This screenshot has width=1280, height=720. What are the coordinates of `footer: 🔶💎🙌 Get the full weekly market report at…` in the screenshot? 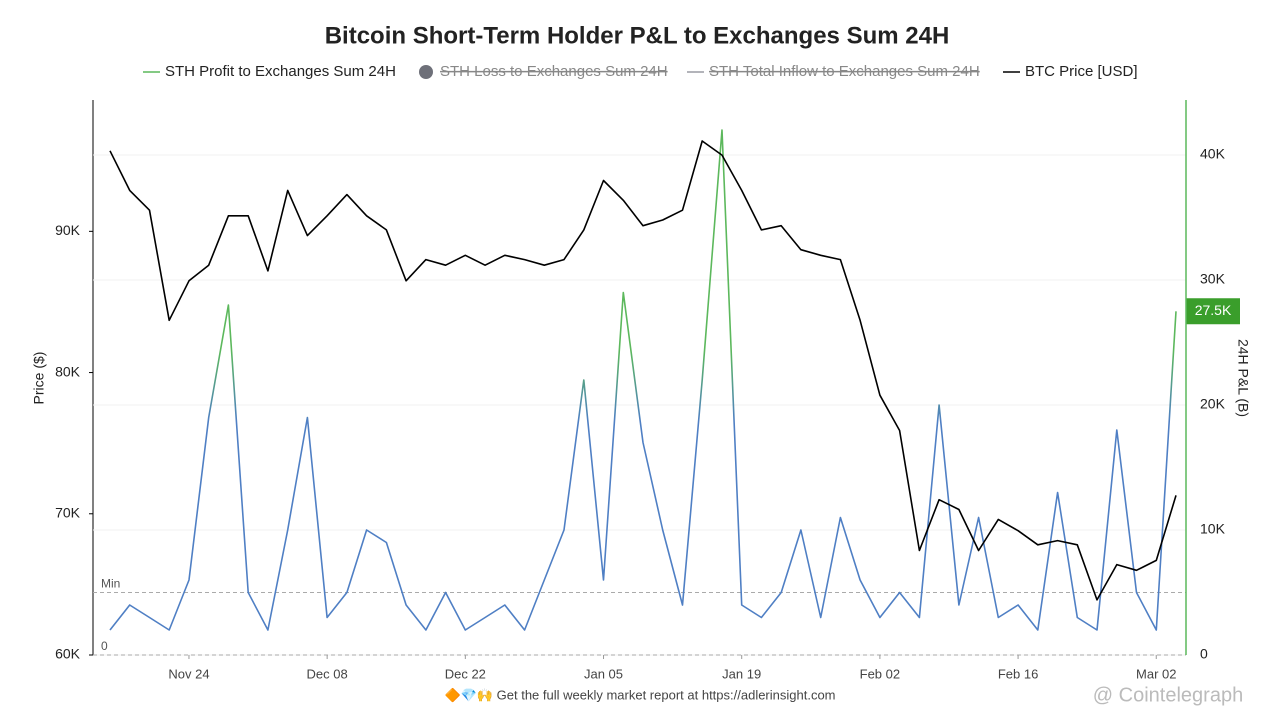 It's located at (639, 694).